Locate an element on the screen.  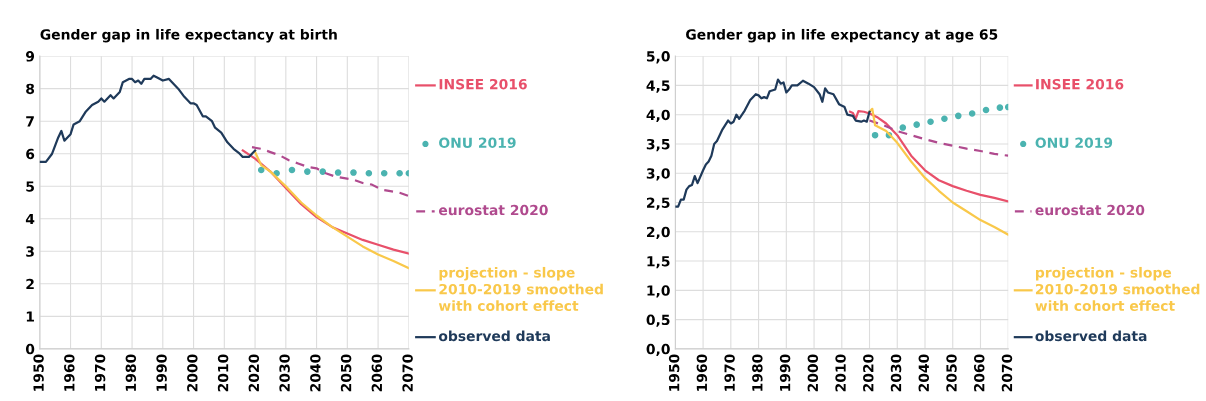
y-tick-label: 0 is located at coordinates (30, 349).